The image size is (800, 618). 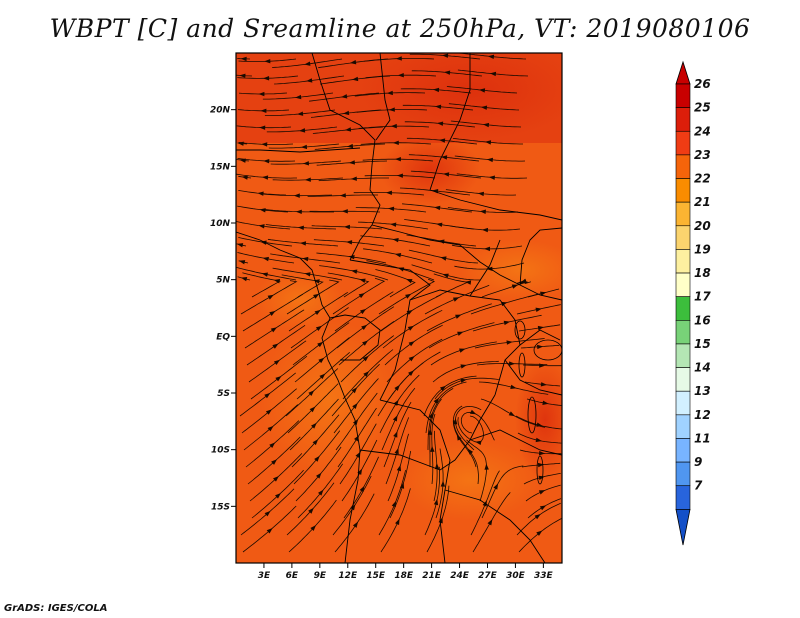 What do you see at coordinates (223, 309) in the screenshot?
I see `latitude-axis: 20N 15N 10N 5N EQ 5S 10S 15S` at bounding box center [223, 309].